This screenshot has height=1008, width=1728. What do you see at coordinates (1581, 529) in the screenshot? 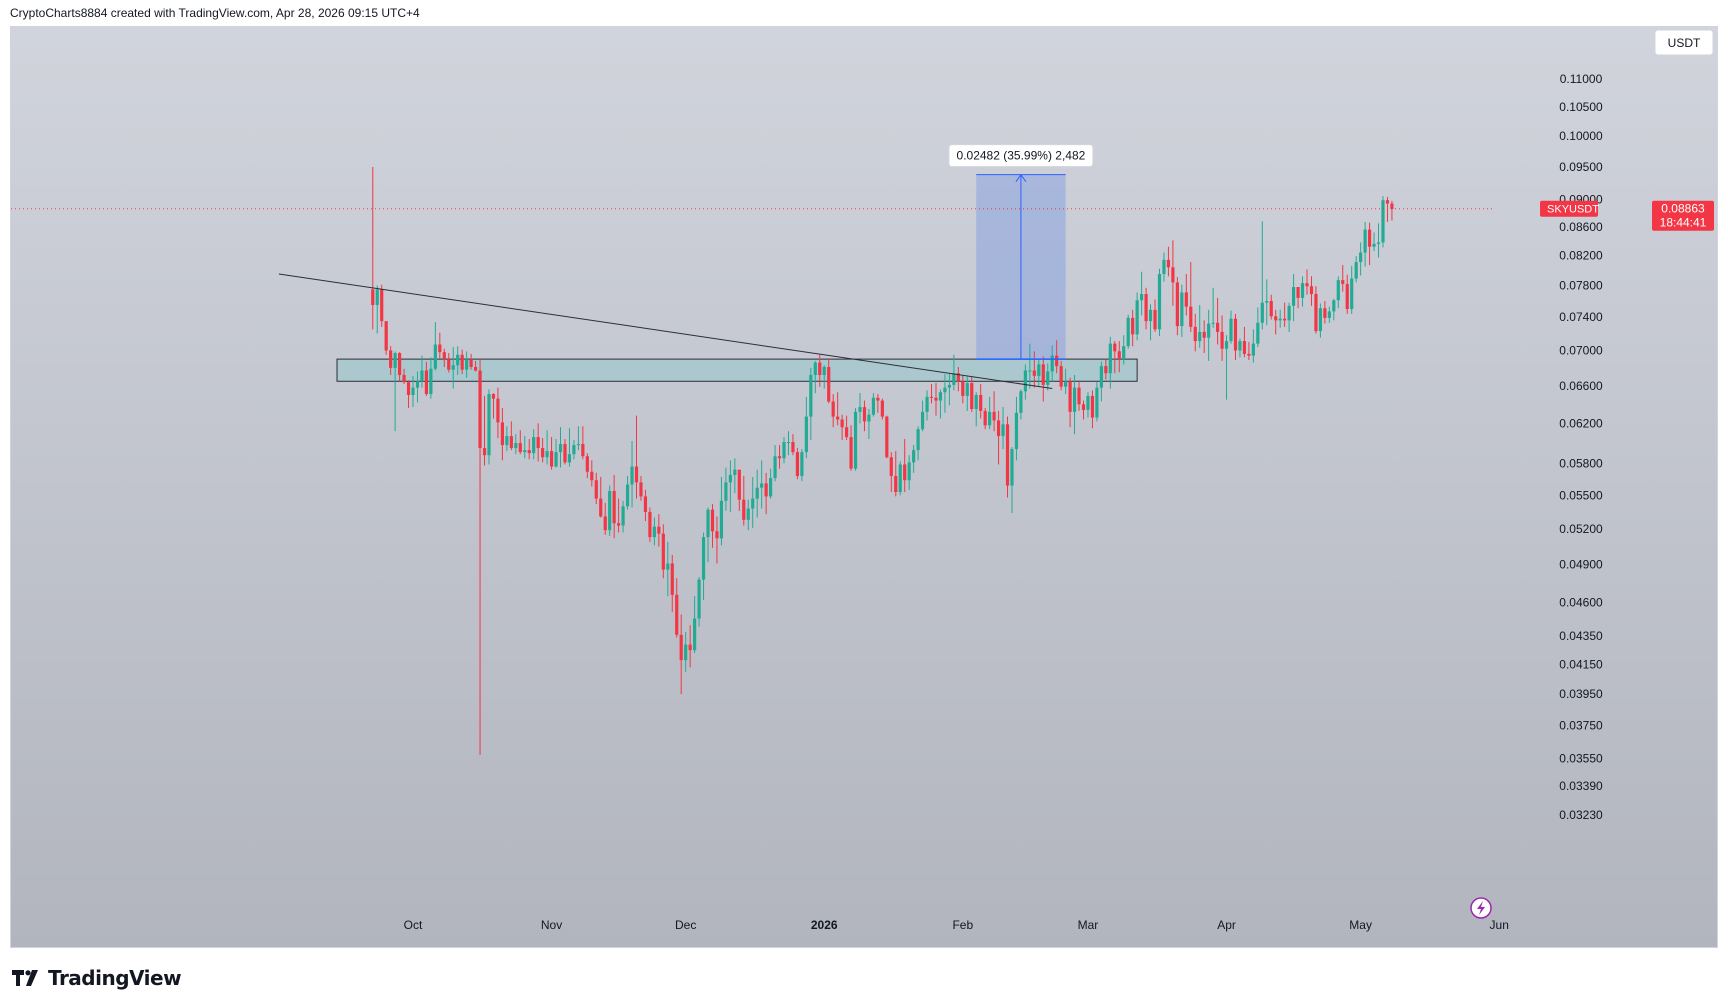
I see `price-axis-tick: 0.05200` at bounding box center [1581, 529].